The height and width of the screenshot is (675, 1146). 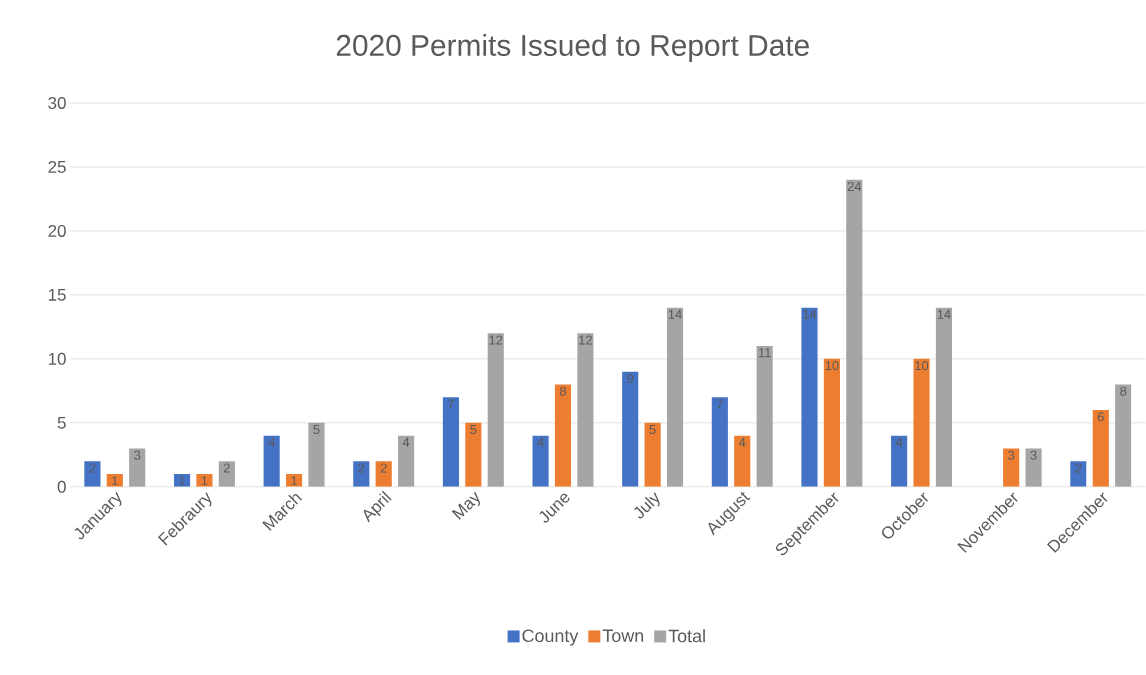 What do you see at coordinates (57, 358) in the screenshot?
I see `y-tick-label: 10` at bounding box center [57, 358].